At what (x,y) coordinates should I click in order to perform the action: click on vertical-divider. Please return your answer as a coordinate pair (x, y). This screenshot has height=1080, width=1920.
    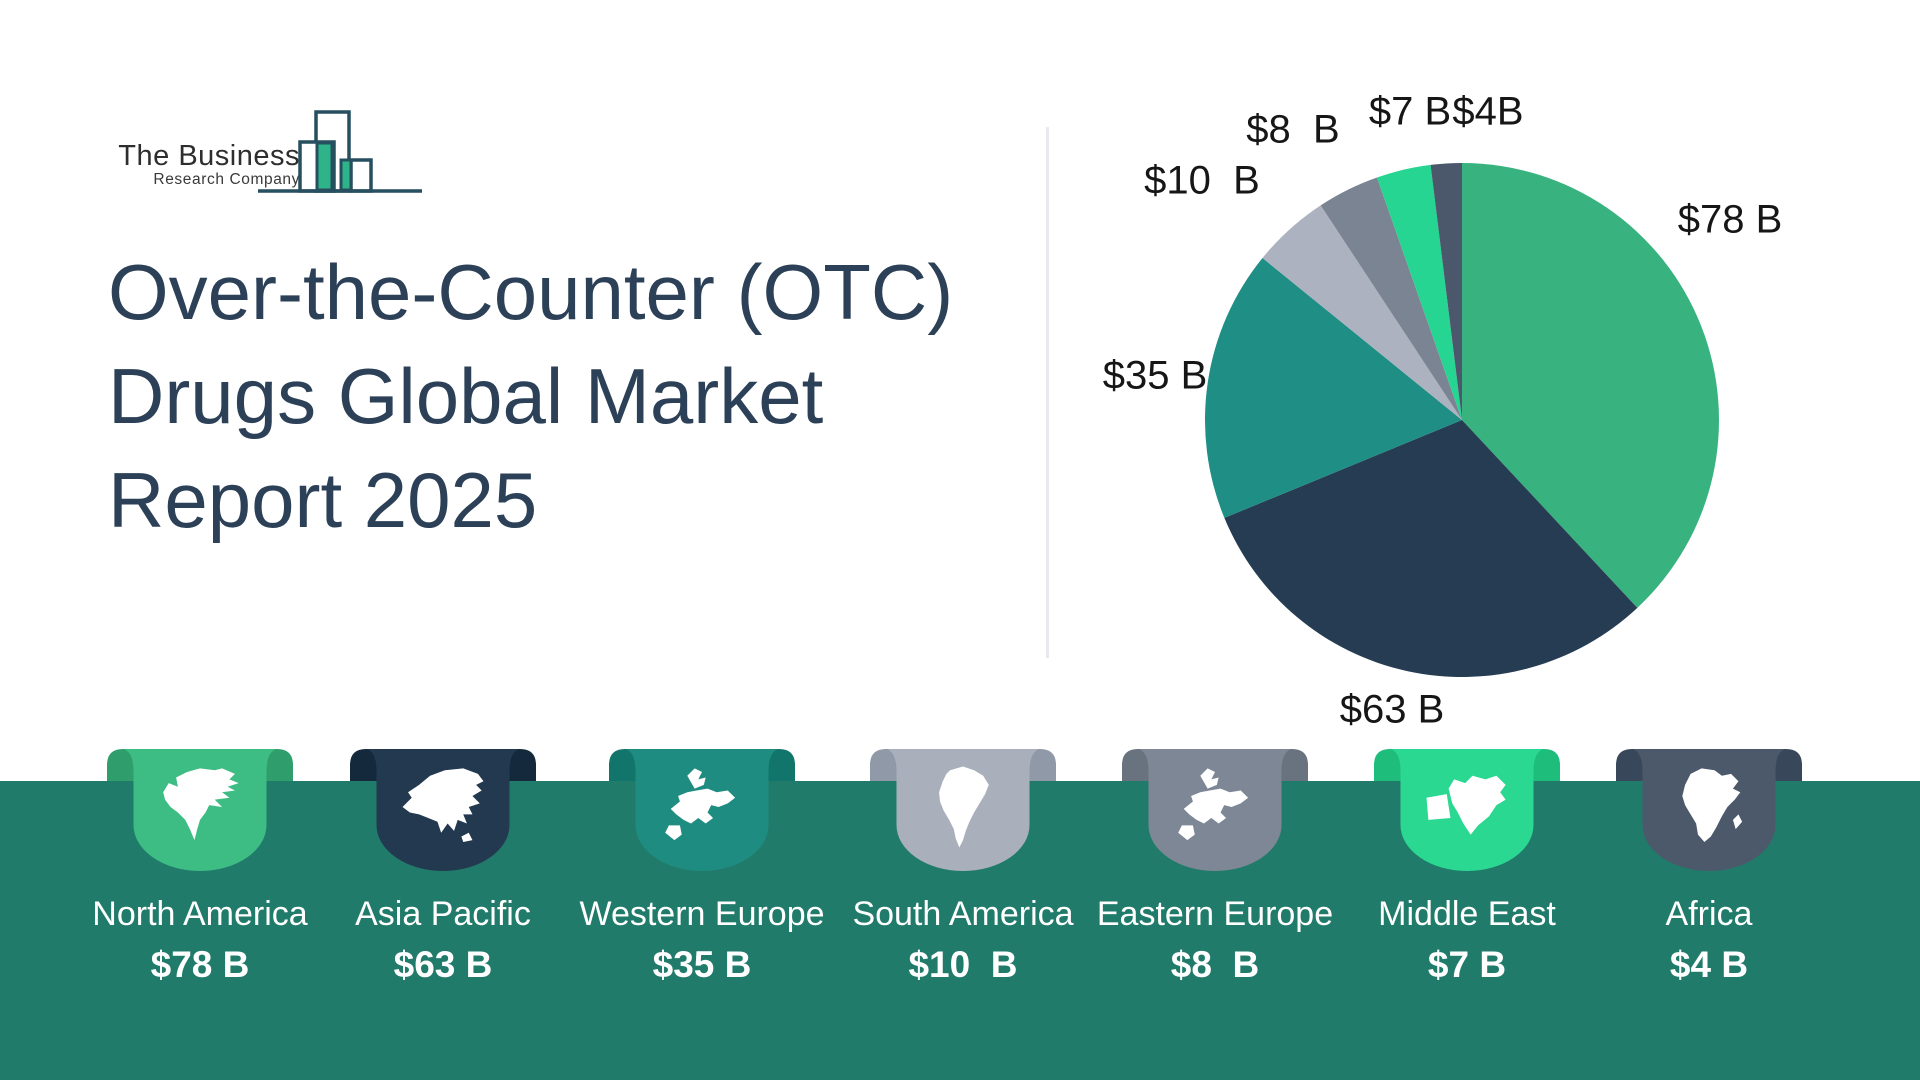
    Looking at the image, I should click on (1047, 392).